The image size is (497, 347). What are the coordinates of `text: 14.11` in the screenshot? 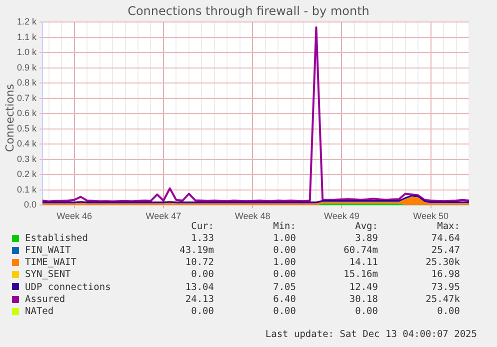 It's located at (363, 262).